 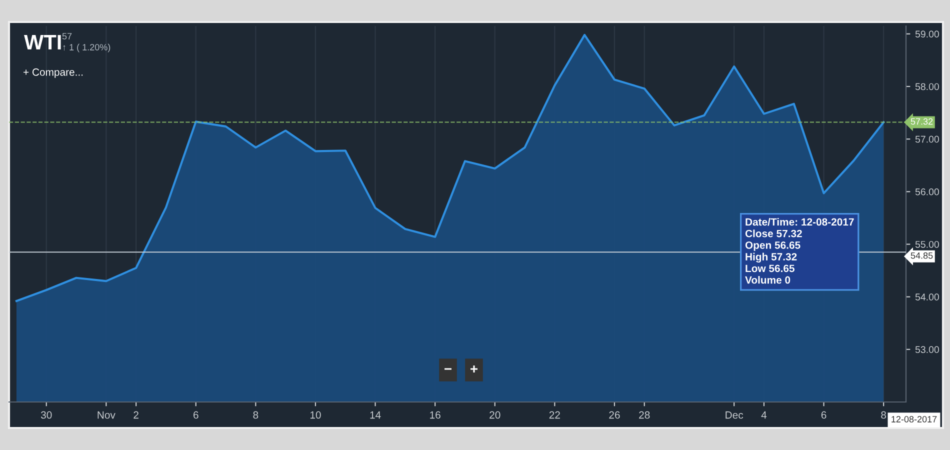 I want to click on x-tick-label: 22, so click(x=554, y=415).